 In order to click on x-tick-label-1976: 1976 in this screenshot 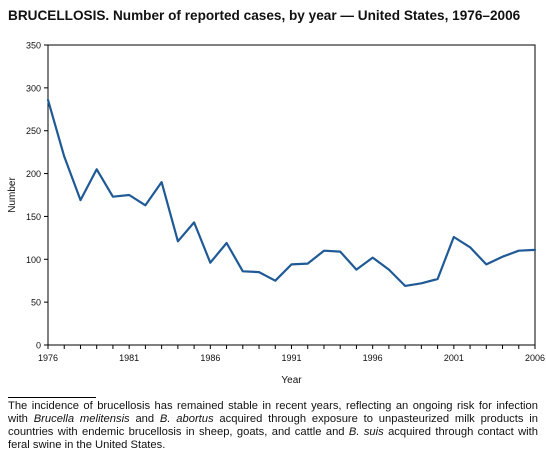, I will do `click(48, 358)`.